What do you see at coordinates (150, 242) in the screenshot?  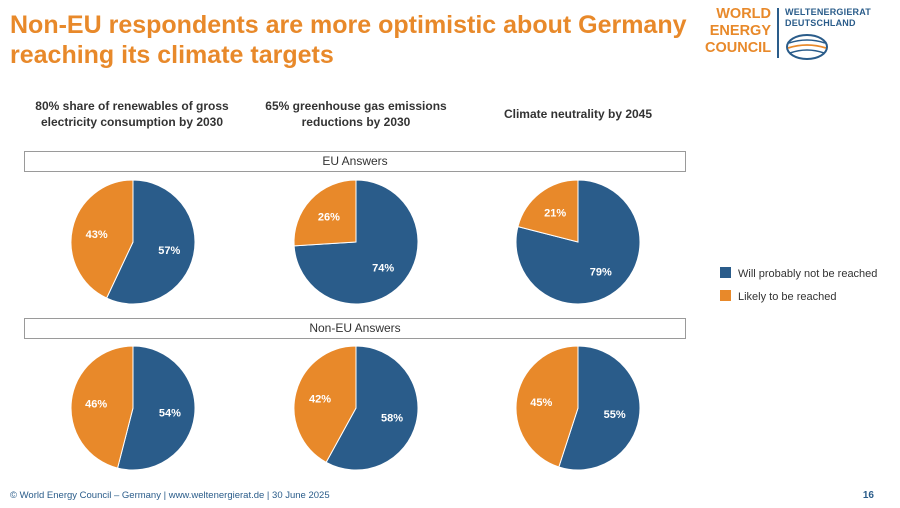 I see `pie-slice-eu-renewables-not-reached` at bounding box center [150, 242].